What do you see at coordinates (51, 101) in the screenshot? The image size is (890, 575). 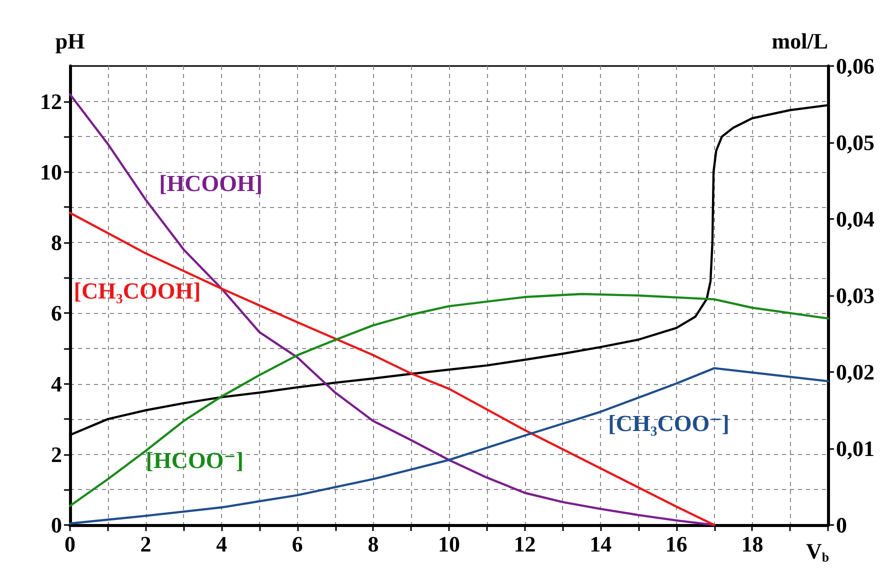 I see `y-tick-label: 12` at bounding box center [51, 101].